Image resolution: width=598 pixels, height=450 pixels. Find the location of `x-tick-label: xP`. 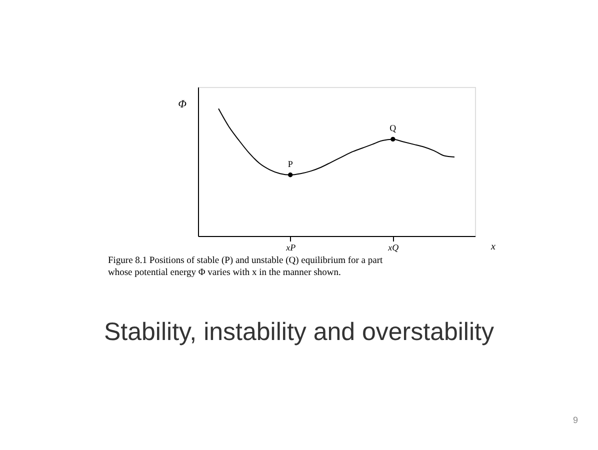

x-tick-label: xP is located at coordinates (290, 247).